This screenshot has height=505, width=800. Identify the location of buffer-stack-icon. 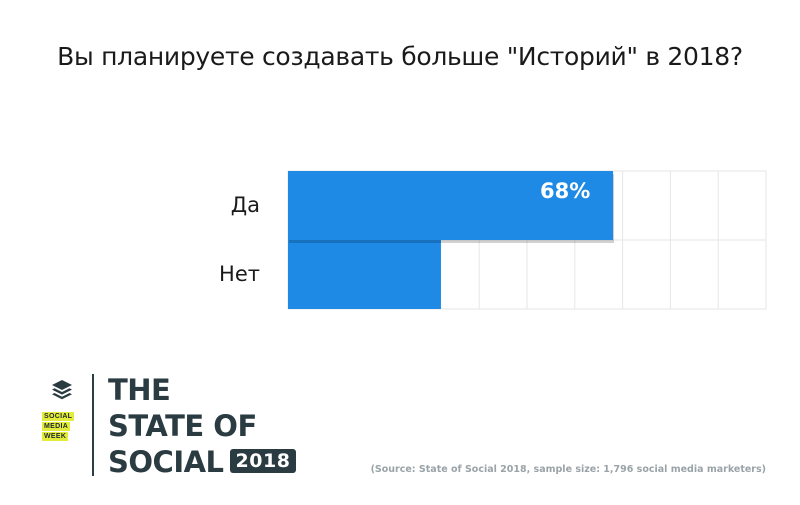
(62, 390).